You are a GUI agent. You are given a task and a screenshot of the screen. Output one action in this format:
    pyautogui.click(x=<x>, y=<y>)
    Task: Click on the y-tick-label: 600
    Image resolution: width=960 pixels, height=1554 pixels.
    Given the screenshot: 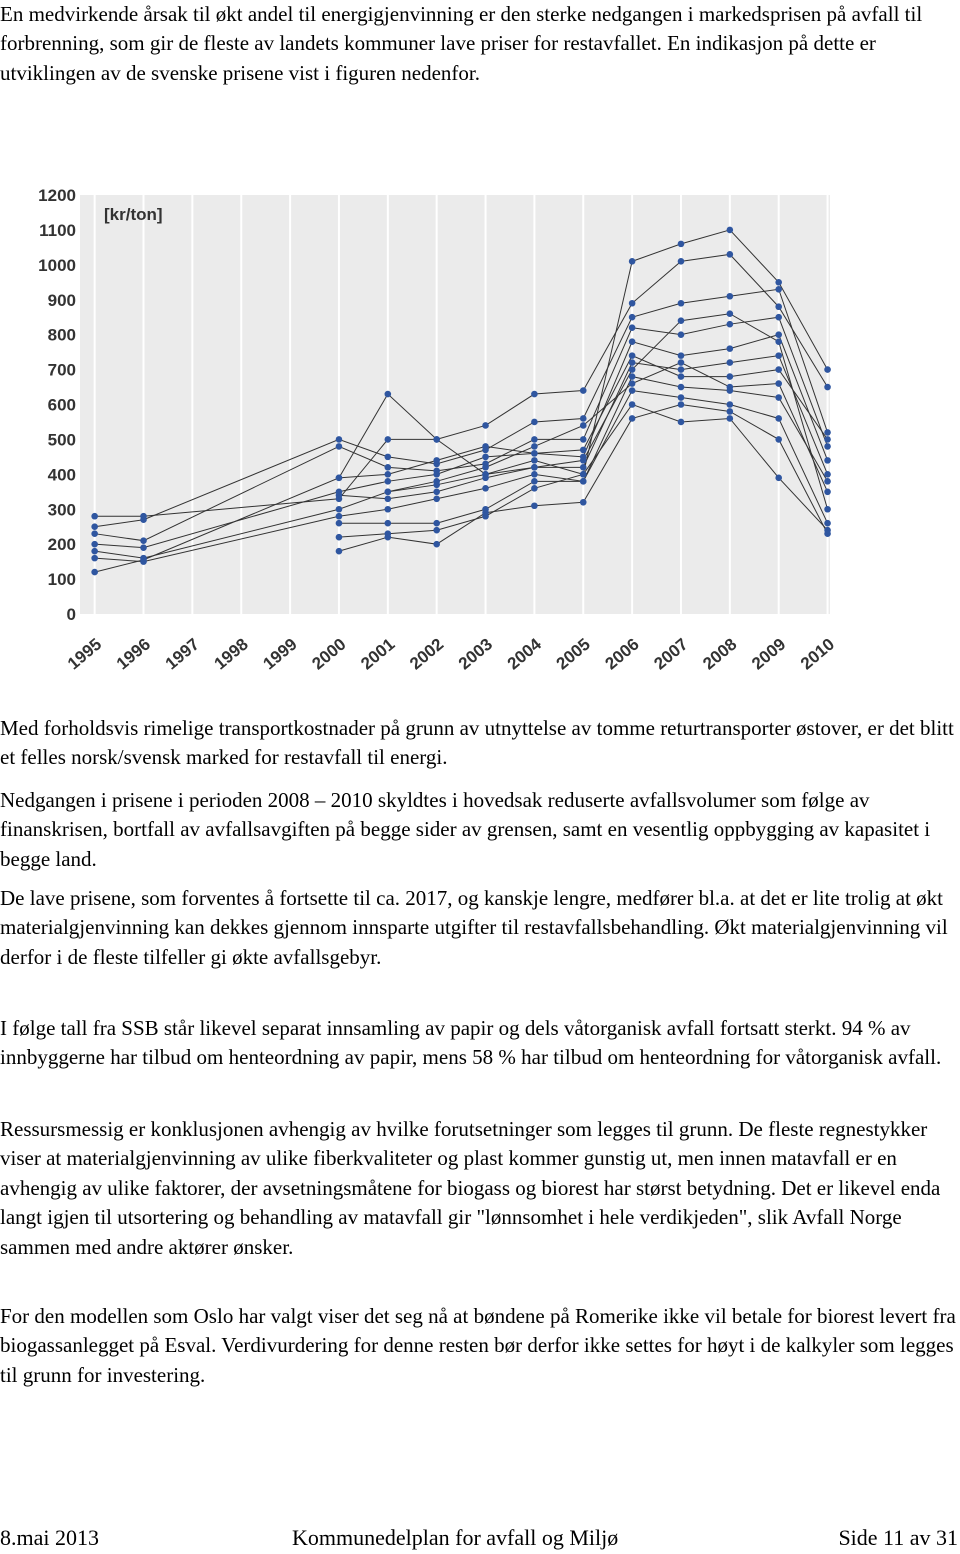 What is the action you would take?
    pyautogui.click(x=62, y=405)
    